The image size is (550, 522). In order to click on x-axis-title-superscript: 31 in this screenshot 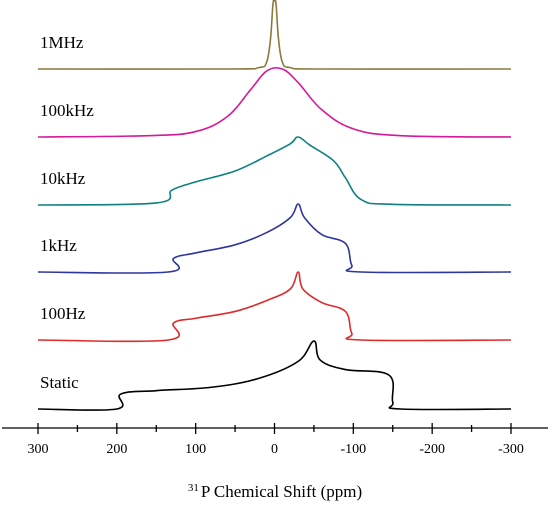, I will do `click(193, 488)`.